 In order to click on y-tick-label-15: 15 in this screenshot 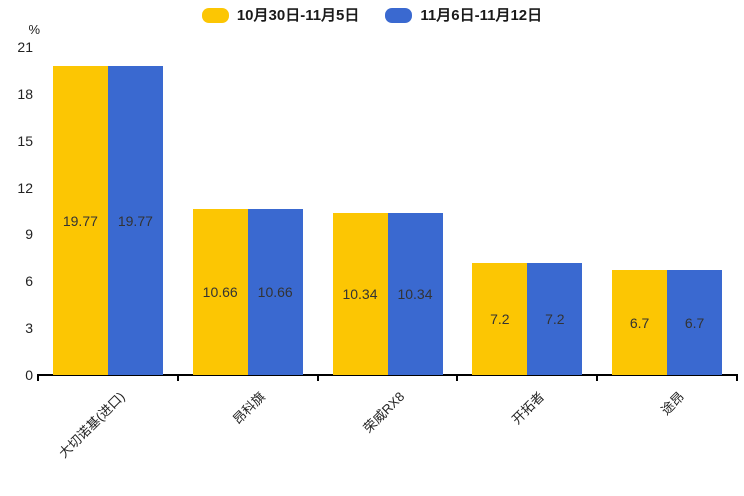, I will do `click(25, 140)`.